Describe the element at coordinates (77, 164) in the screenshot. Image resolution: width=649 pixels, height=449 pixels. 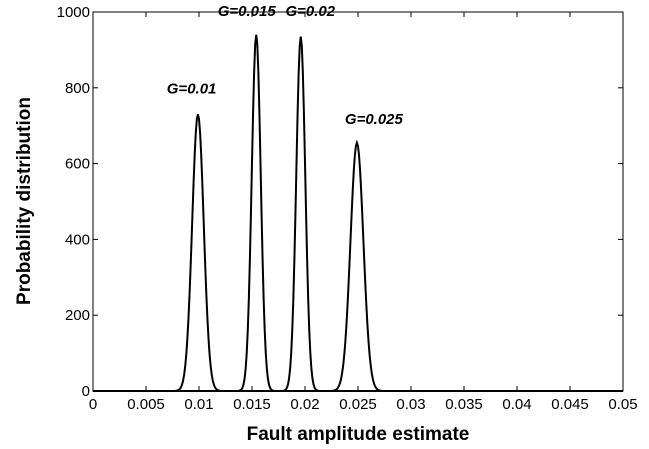
I see `y-tick-label: 600` at that location.